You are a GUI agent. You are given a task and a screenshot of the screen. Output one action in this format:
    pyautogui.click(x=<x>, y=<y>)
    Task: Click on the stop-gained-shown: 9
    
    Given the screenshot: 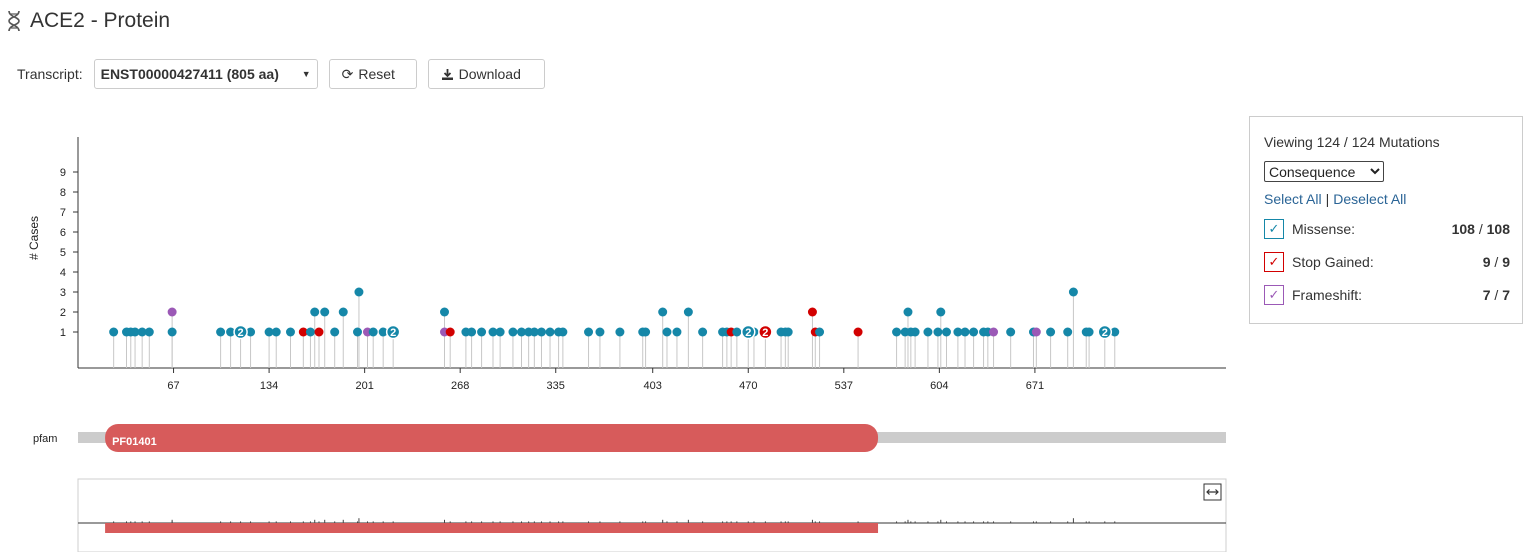 What is the action you would take?
    pyautogui.click(x=1486, y=262)
    